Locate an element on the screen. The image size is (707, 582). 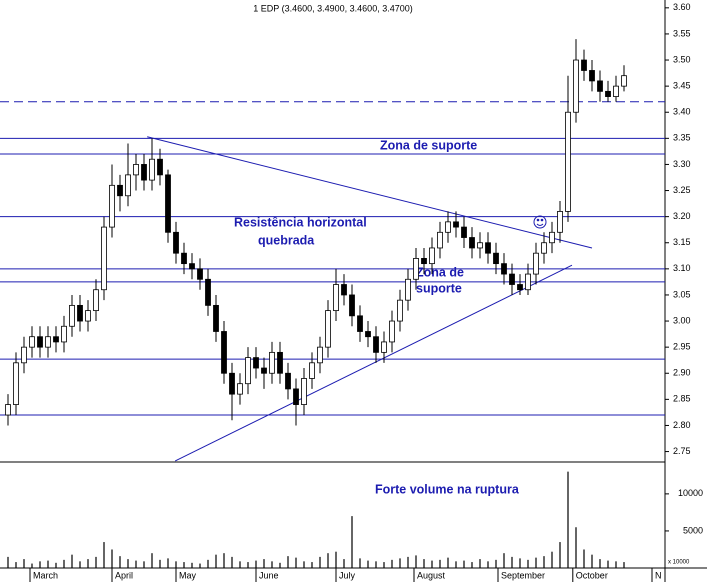
y-tick-label: 2.85 is located at coordinates (682, 399).